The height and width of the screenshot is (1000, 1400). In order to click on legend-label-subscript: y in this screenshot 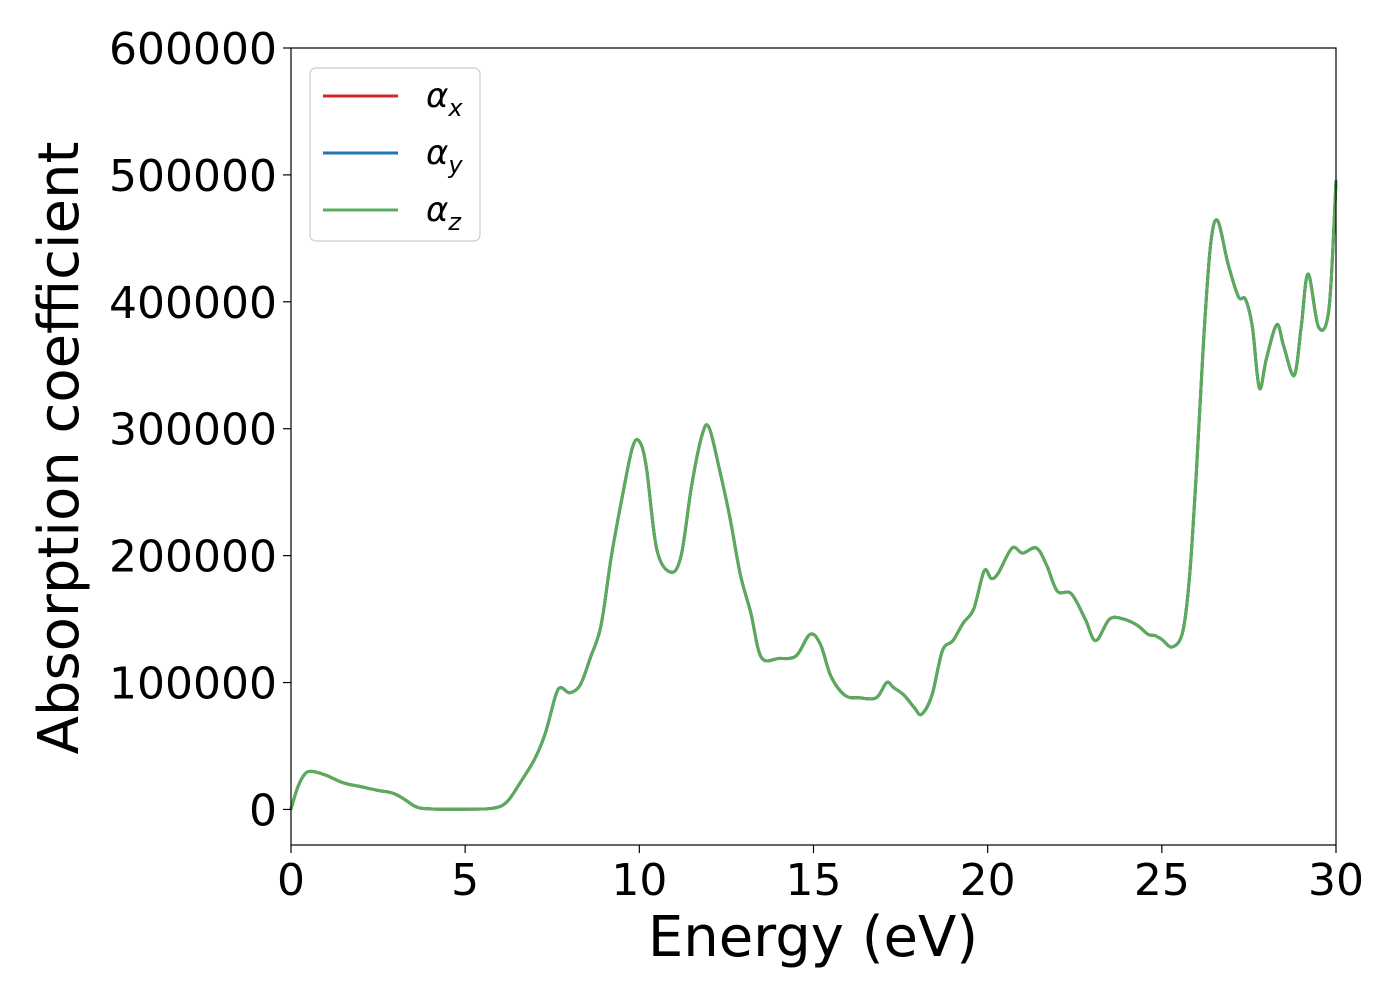, I will do `click(455, 165)`.